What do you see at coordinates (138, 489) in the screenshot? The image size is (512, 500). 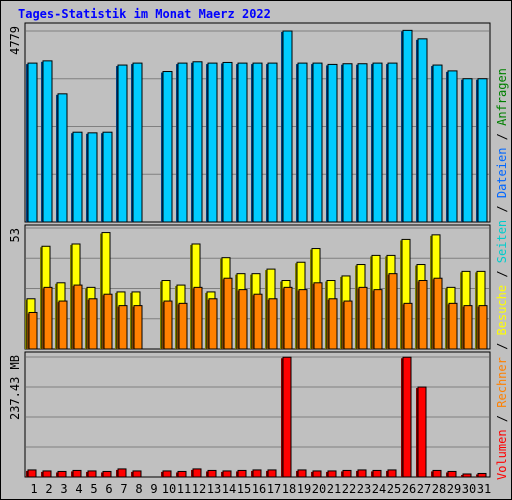 I see `x-tick-label-day-8: 8` at bounding box center [138, 489].